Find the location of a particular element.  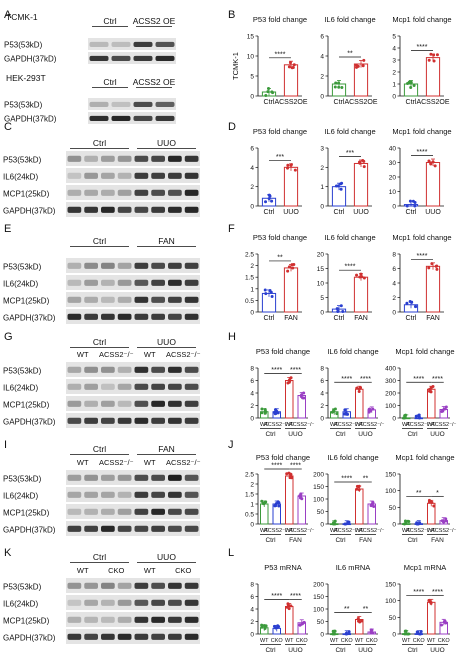

y-tick-label: 200 is located at coordinates (390, 394).